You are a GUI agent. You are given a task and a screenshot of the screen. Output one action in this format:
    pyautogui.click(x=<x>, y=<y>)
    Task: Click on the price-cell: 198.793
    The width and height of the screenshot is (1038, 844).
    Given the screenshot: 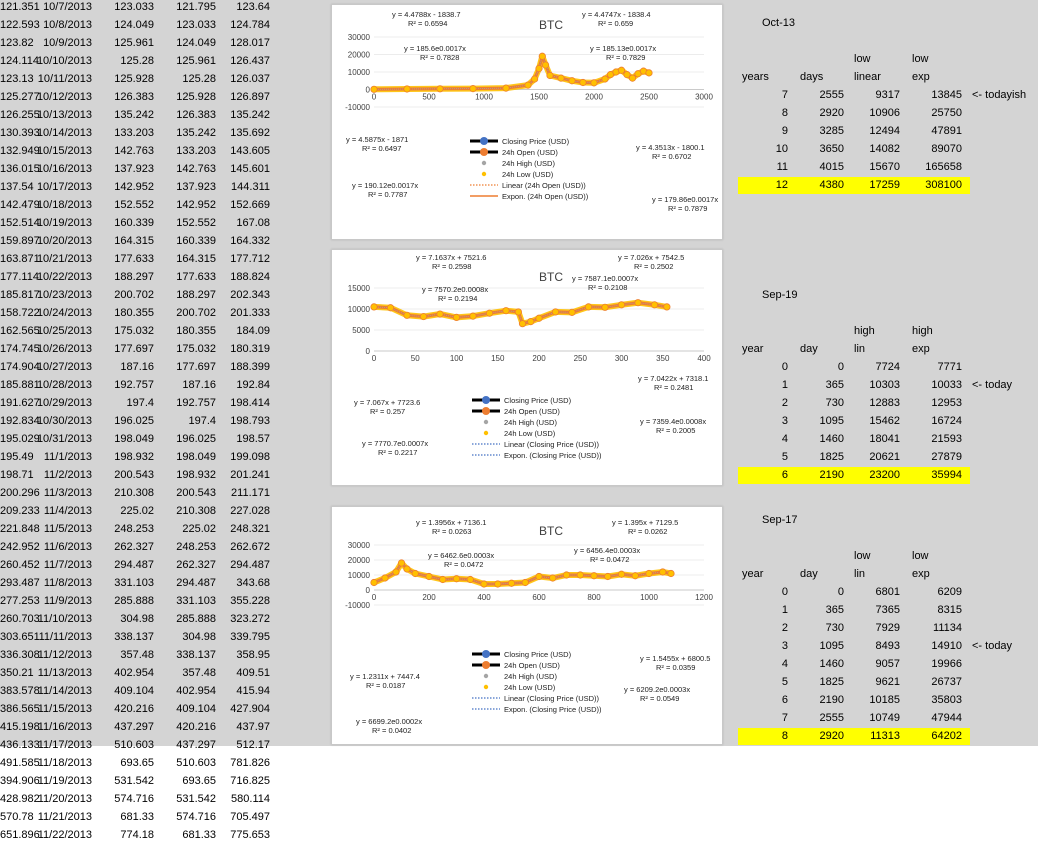 What is the action you would take?
    pyautogui.click(x=250, y=421)
    